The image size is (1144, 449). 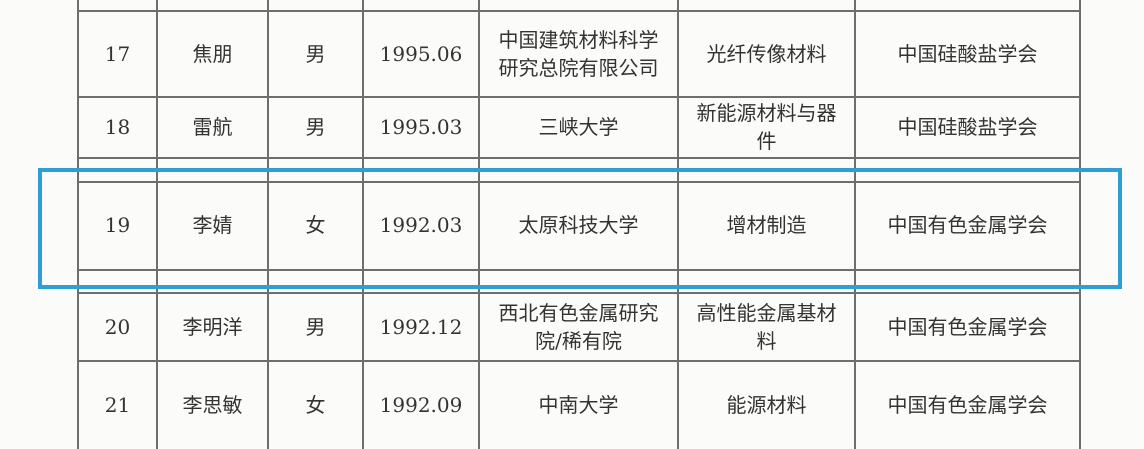 I want to click on cell-institution: 西北有色金属研究 院/稀有院, so click(x=578, y=326).